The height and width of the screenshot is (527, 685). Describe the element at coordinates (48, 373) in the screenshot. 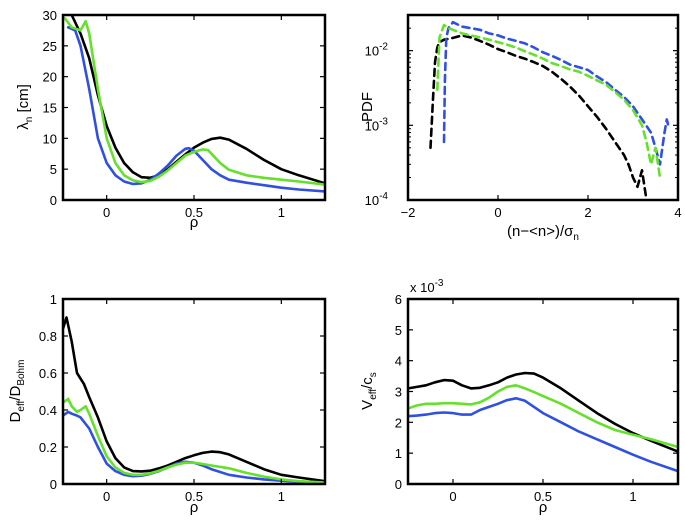

I see `deff-y-tick-label: 0.6` at that location.